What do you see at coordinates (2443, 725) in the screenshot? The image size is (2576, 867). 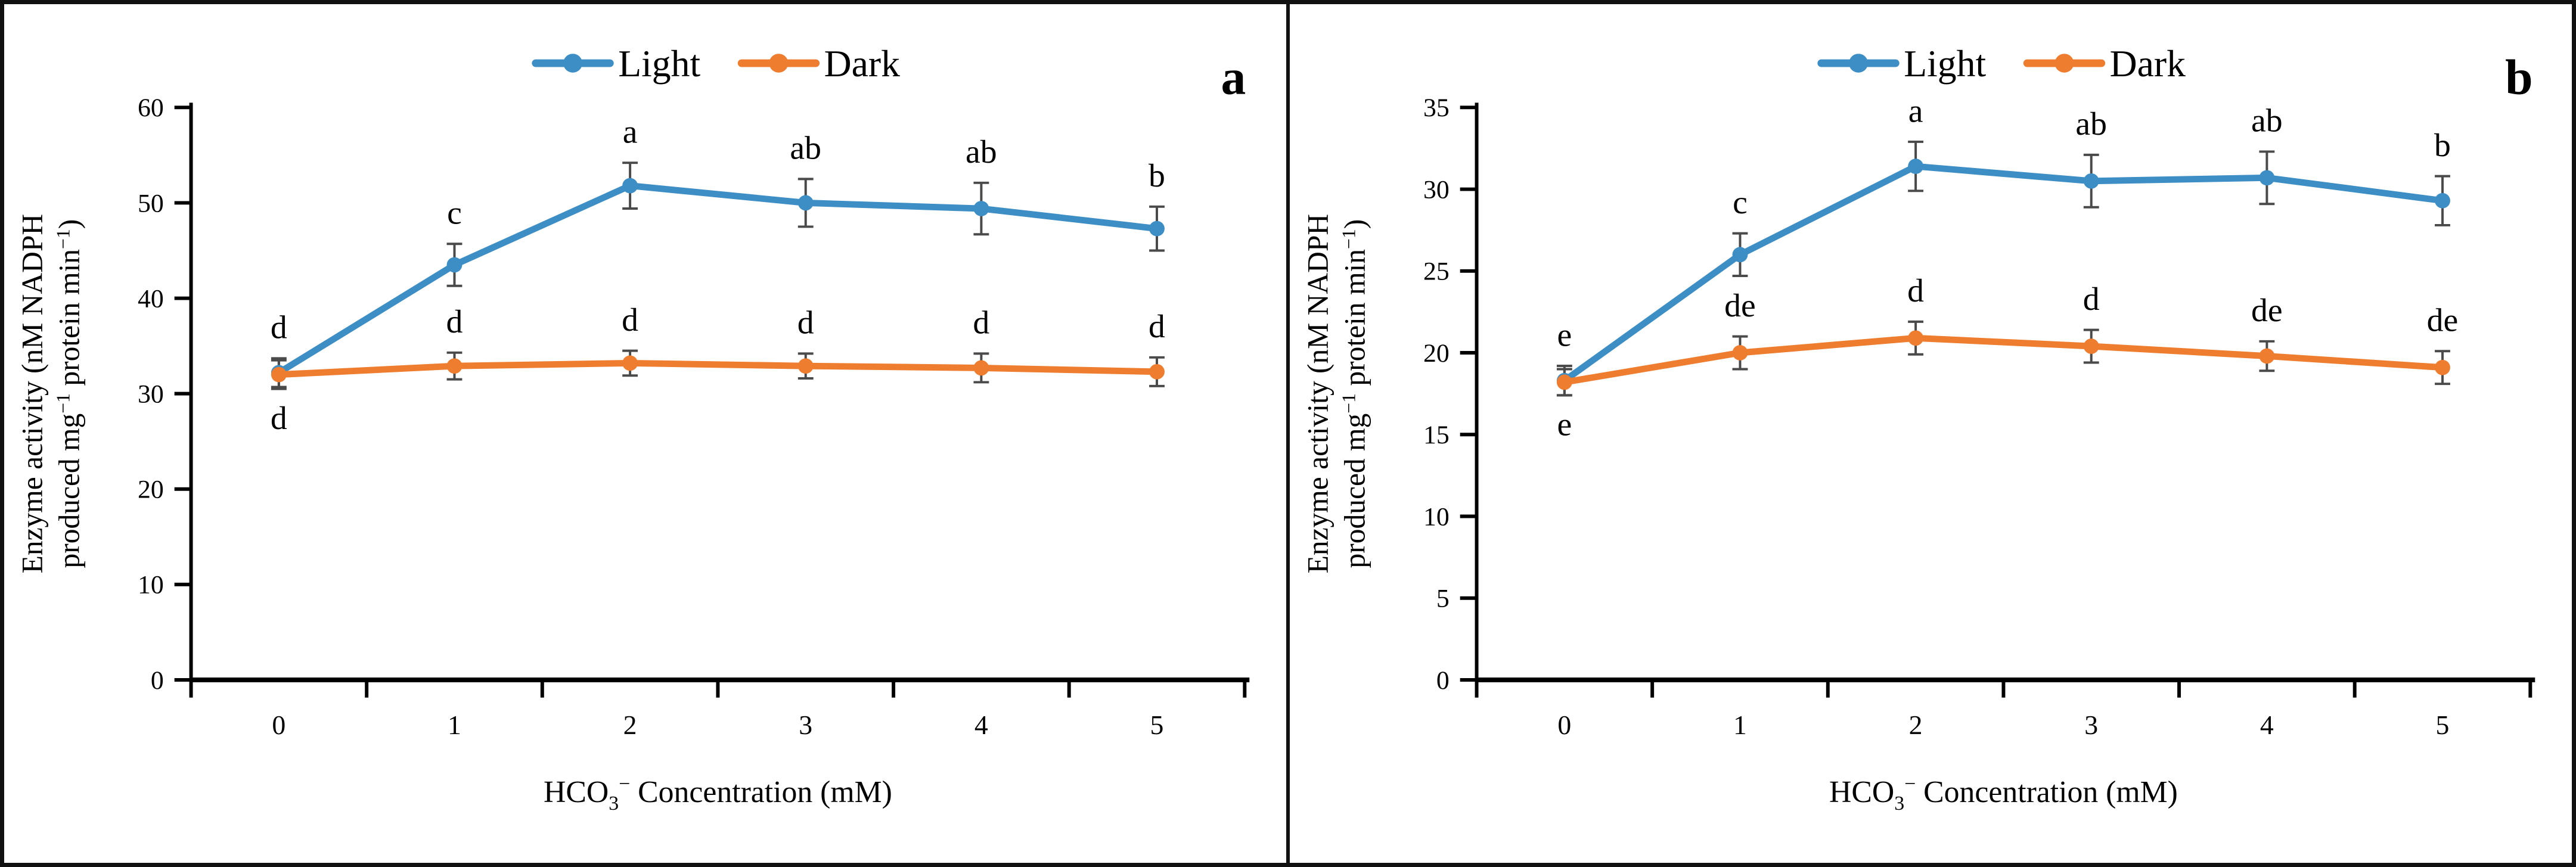 I see `x-tick-label: 5` at bounding box center [2443, 725].